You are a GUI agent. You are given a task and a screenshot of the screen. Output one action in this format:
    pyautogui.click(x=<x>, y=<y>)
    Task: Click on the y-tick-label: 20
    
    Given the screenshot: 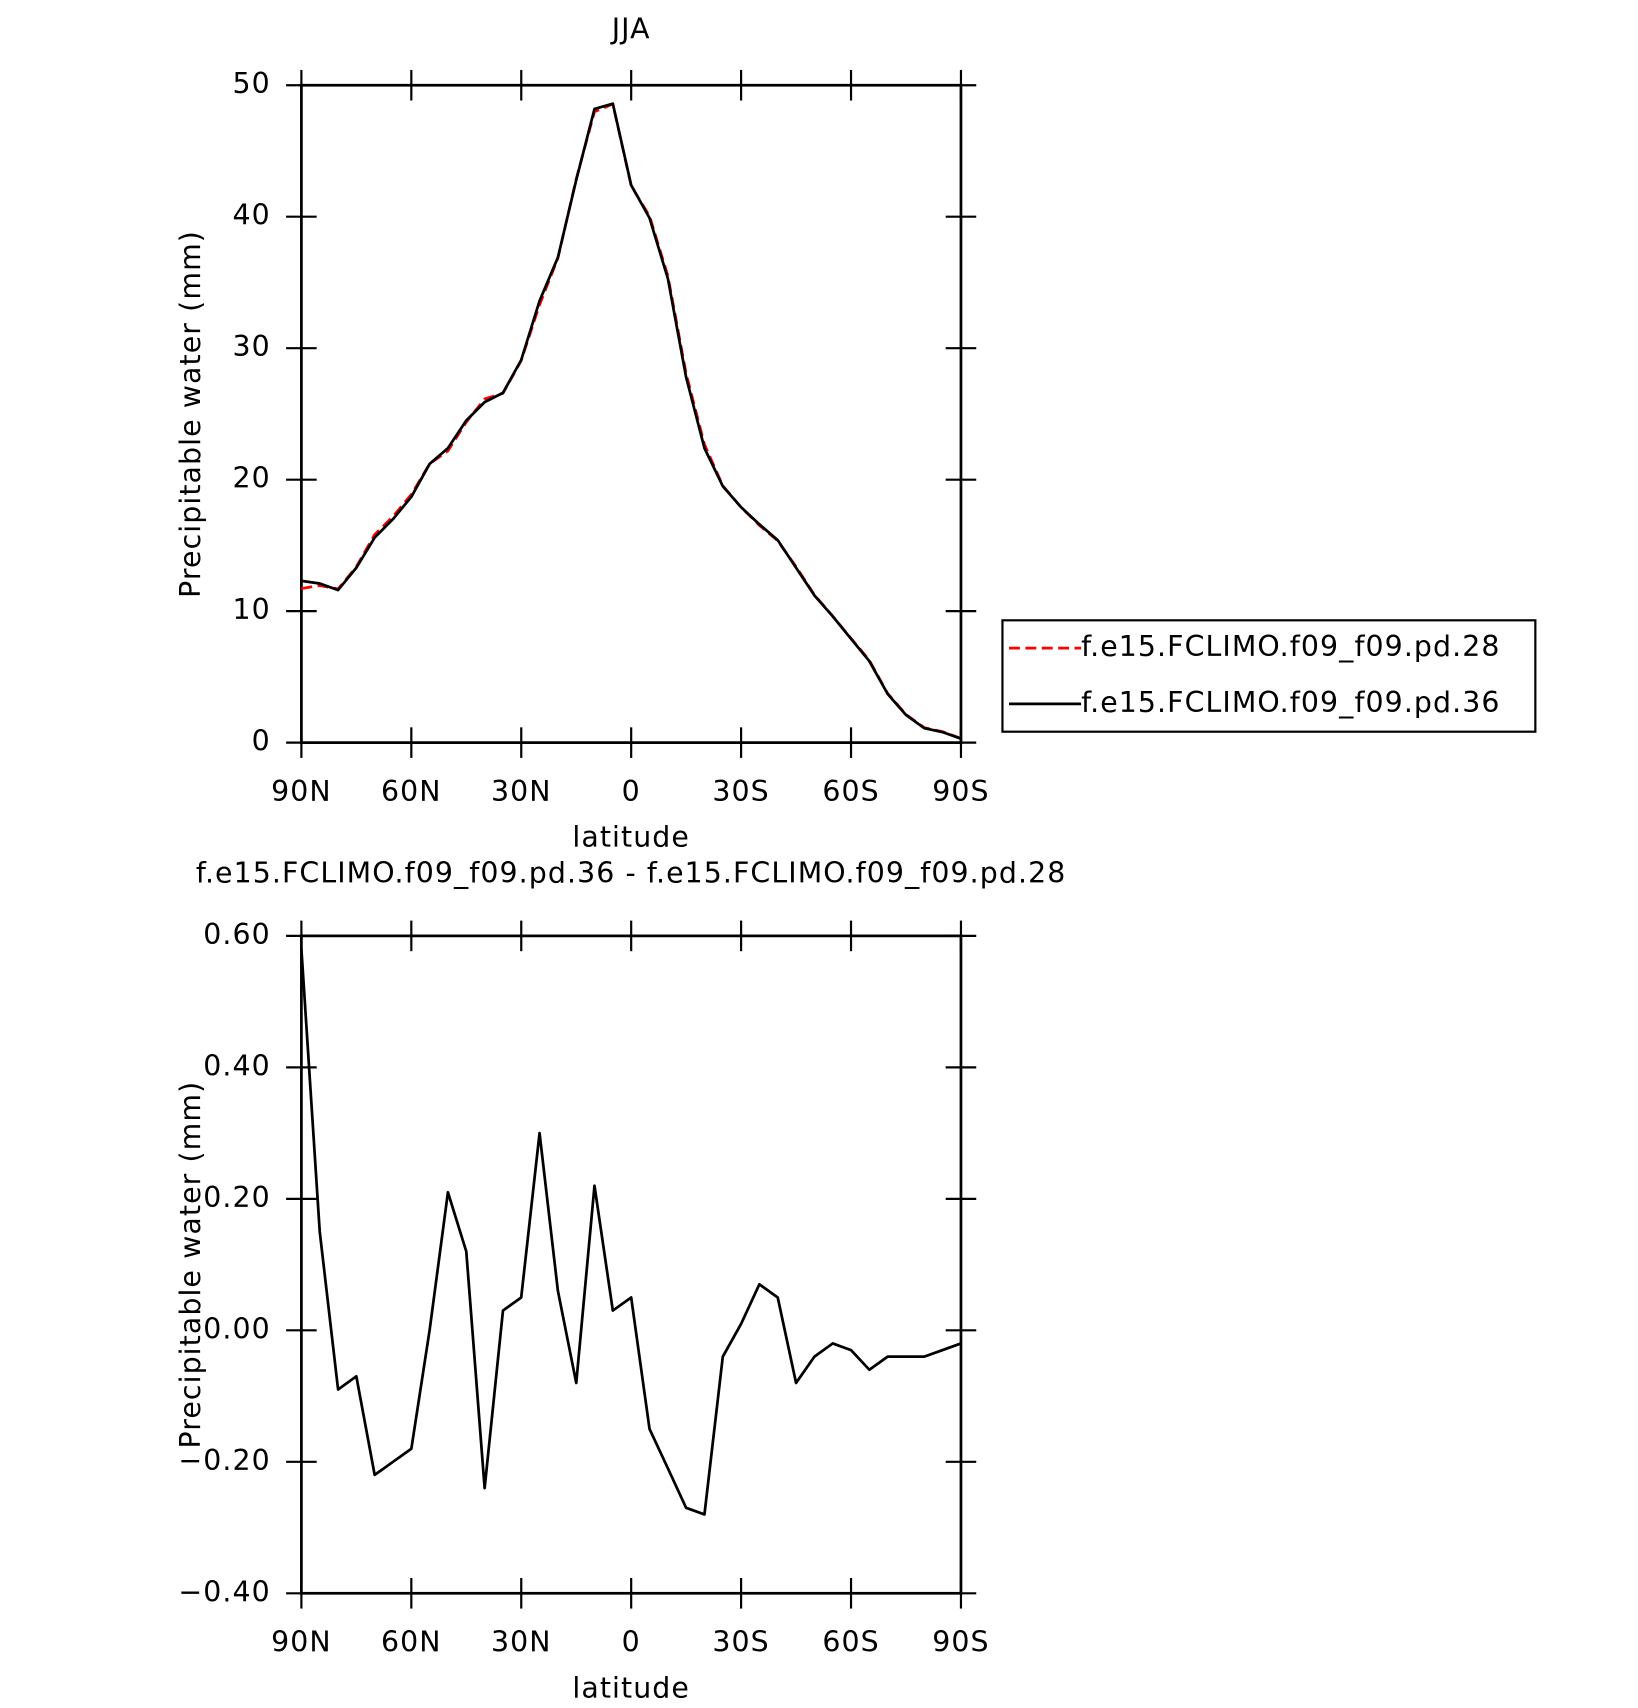 What is the action you would take?
    pyautogui.click(x=252, y=478)
    